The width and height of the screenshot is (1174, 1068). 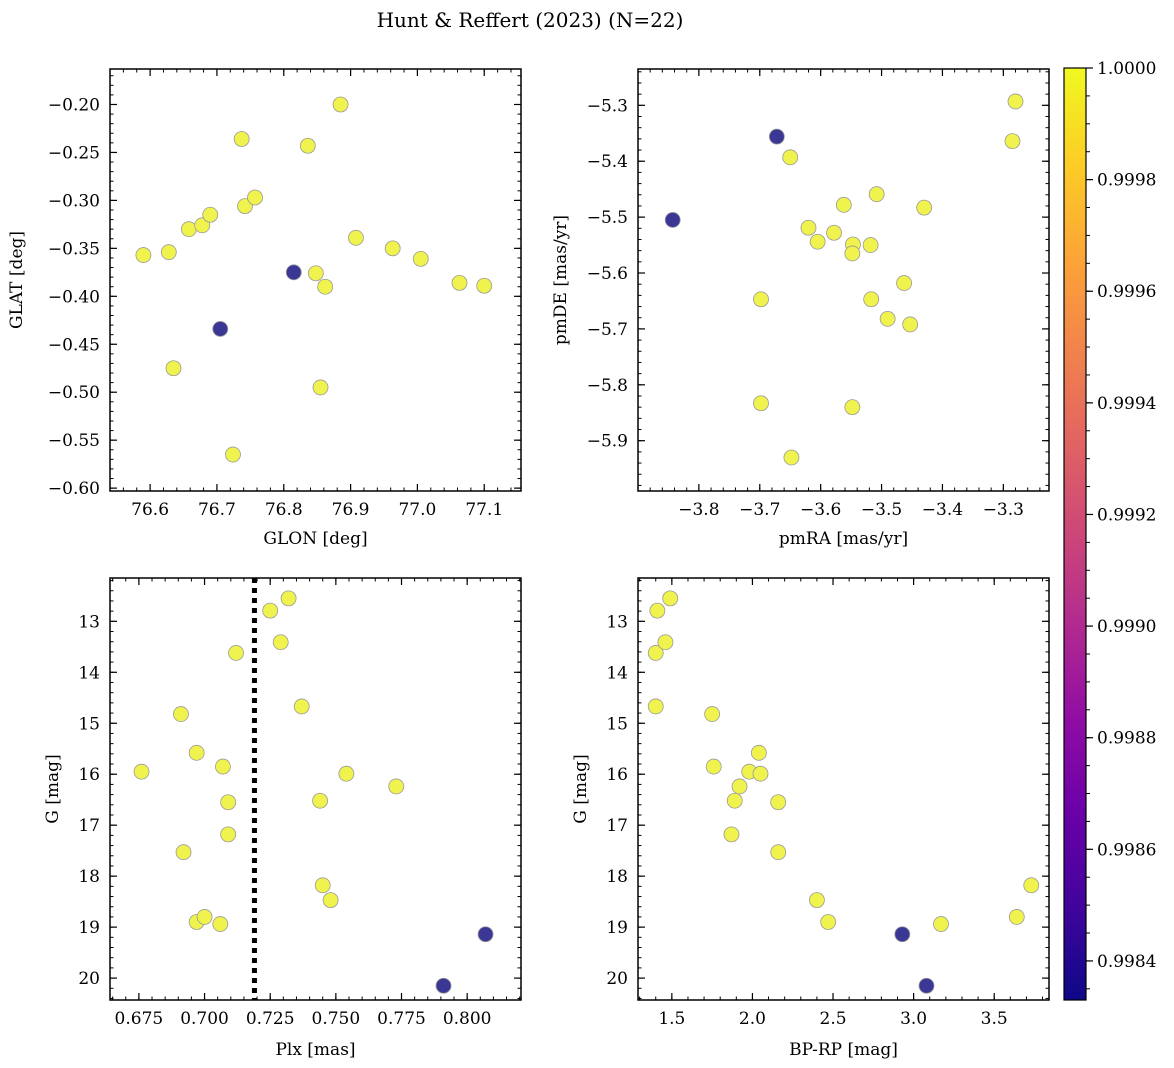 I want to click on colorbar-gradient, so click(x=1075, y=534).